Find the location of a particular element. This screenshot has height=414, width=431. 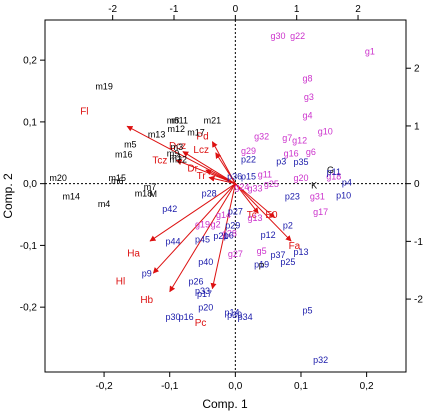

point-label: g2 is located at coordinates (216, 224).